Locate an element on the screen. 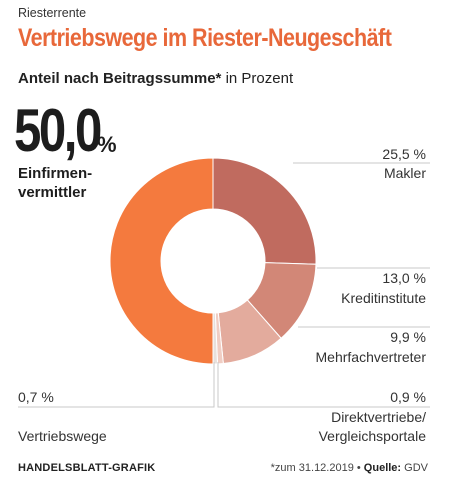 This screenshot has width=450, height=484. highlight-label-line2: vermittler is located at coordinates (52, 192).